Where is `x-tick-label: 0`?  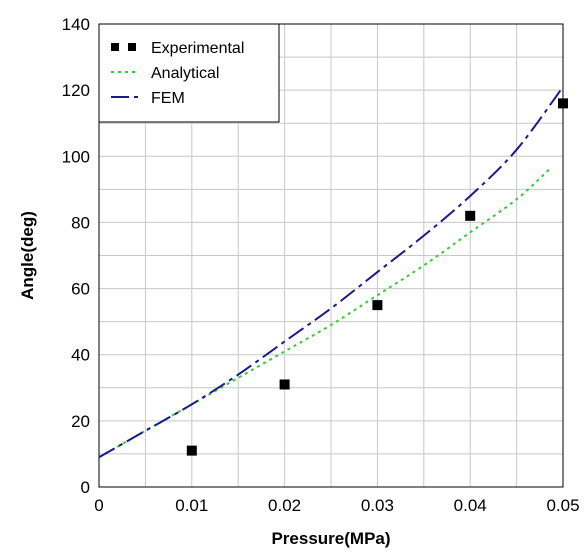
x-tick-label: 0 is located at coordinates (98, 505).